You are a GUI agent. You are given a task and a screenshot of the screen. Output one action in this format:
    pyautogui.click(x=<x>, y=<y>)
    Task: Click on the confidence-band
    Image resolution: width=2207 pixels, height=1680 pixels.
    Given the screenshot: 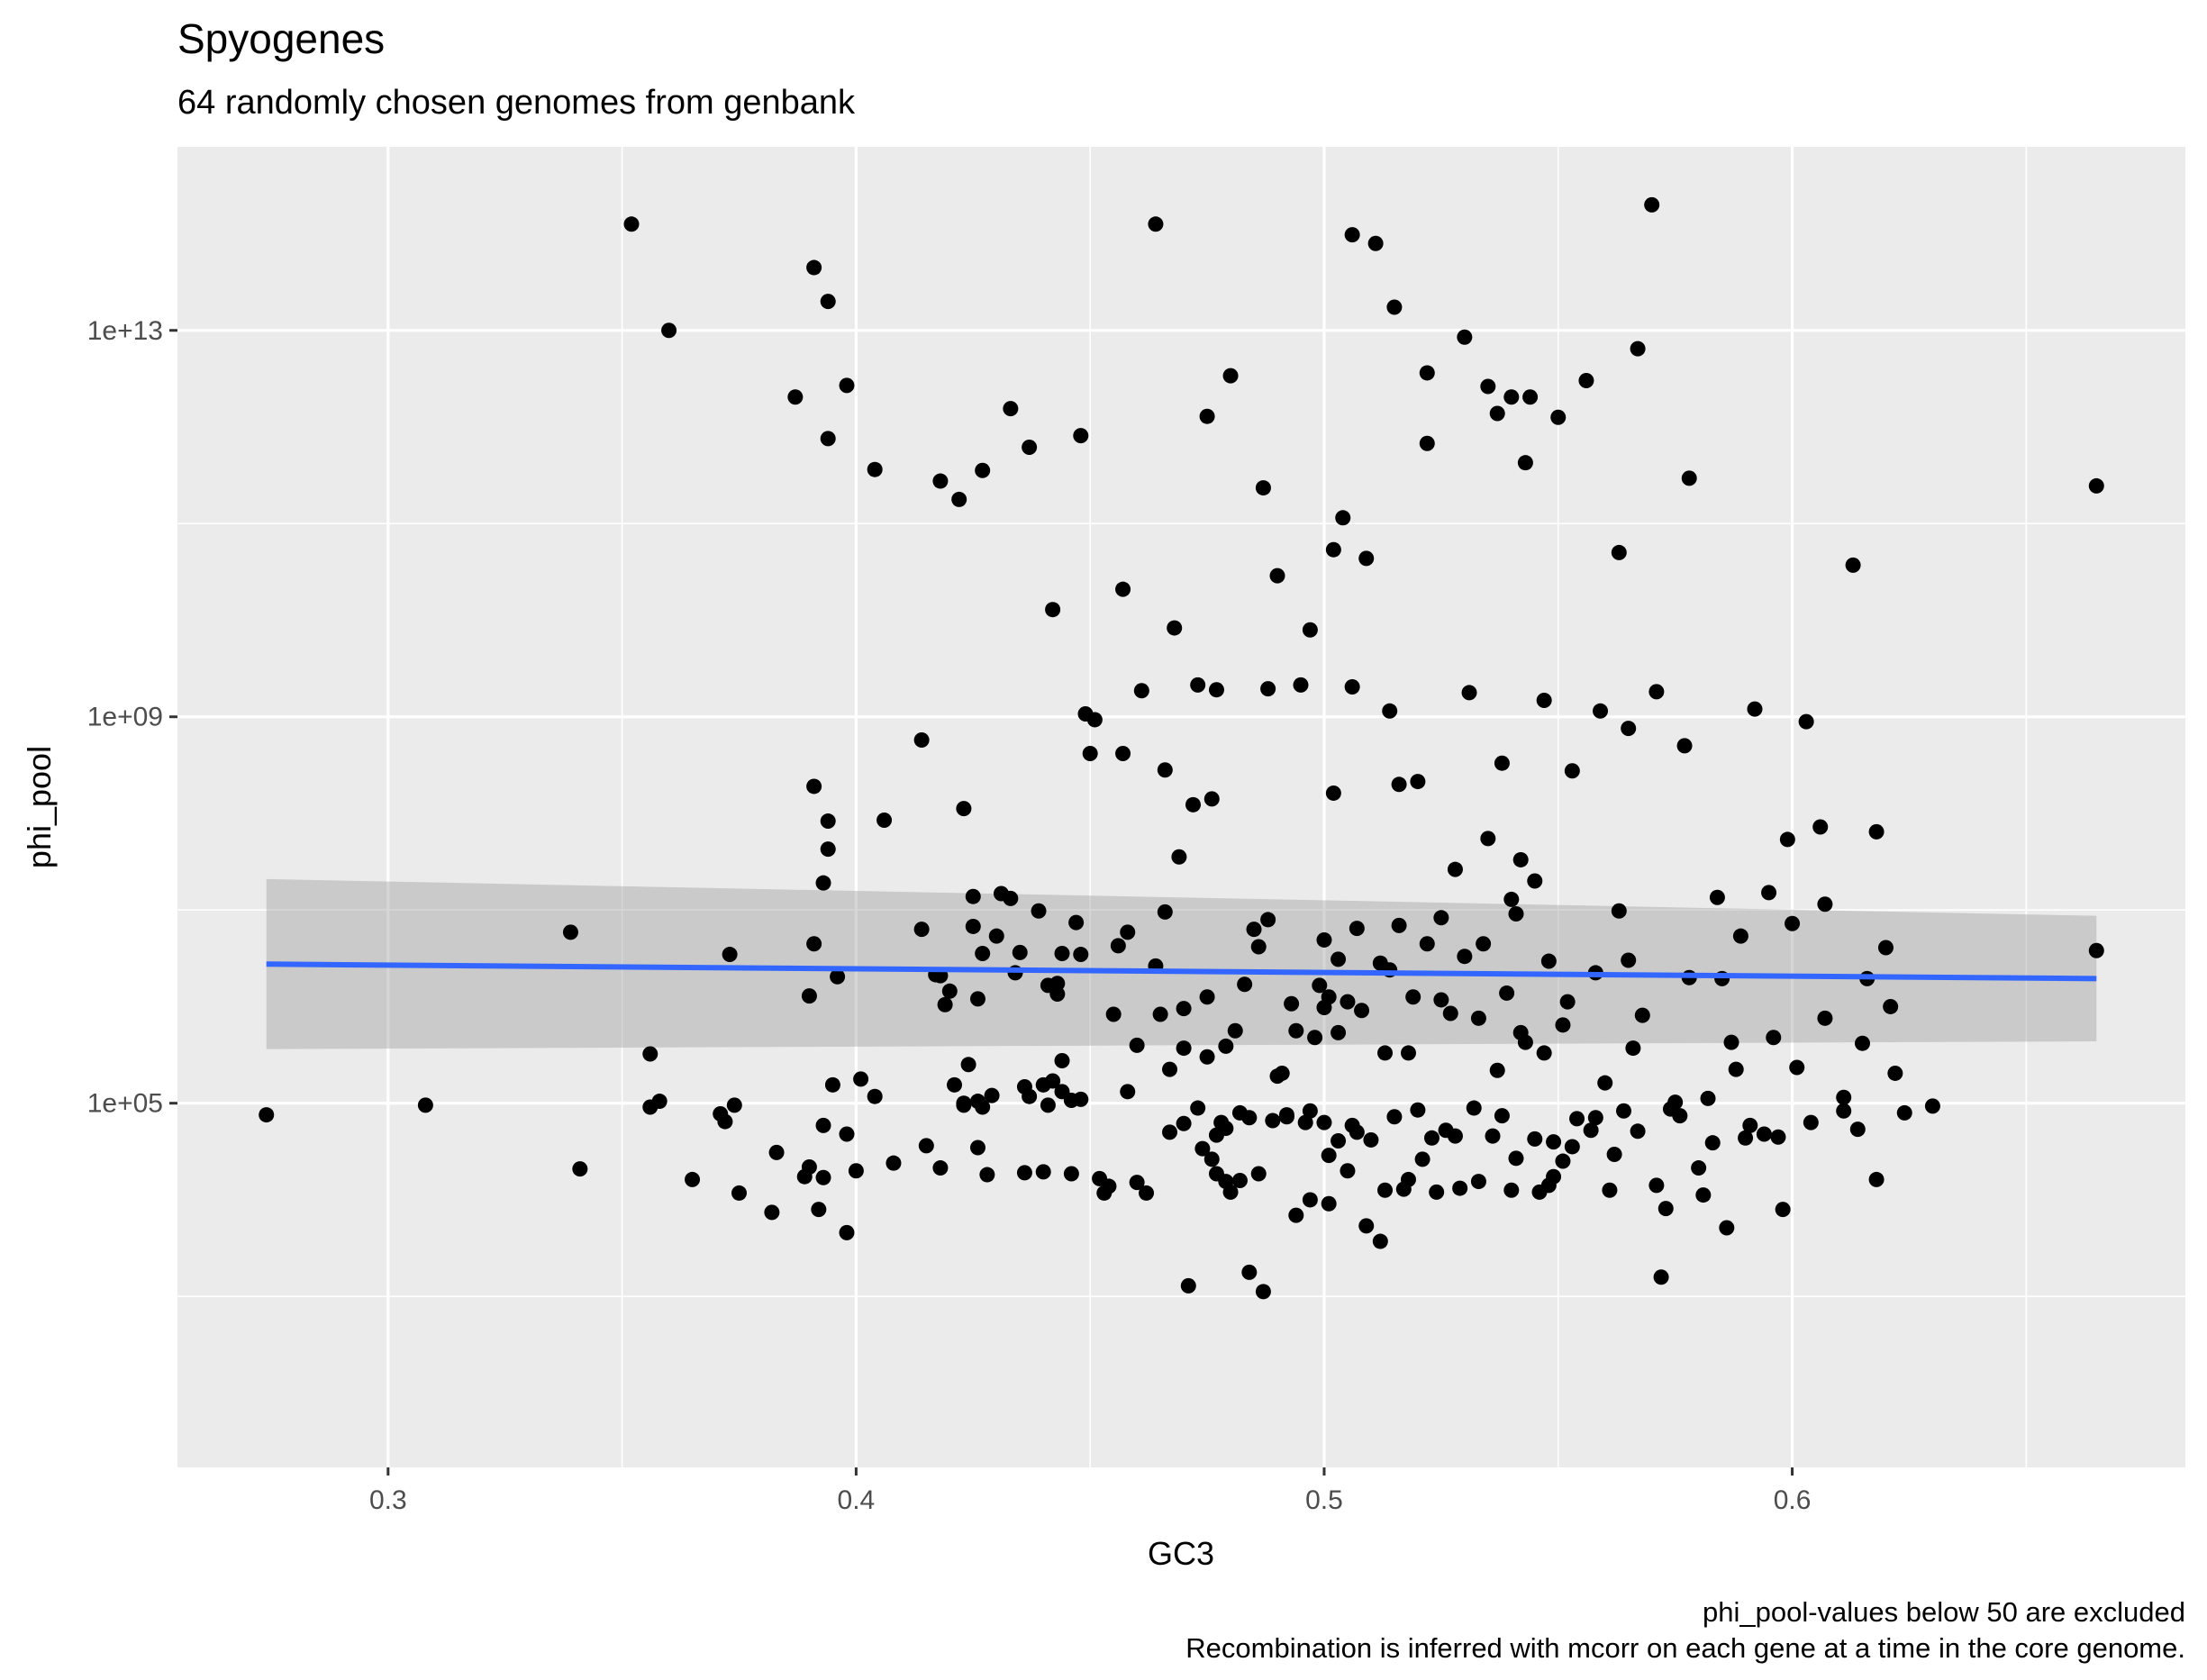 What is the action you would take?
    pyautogui.click(x=1181, y=964)
    